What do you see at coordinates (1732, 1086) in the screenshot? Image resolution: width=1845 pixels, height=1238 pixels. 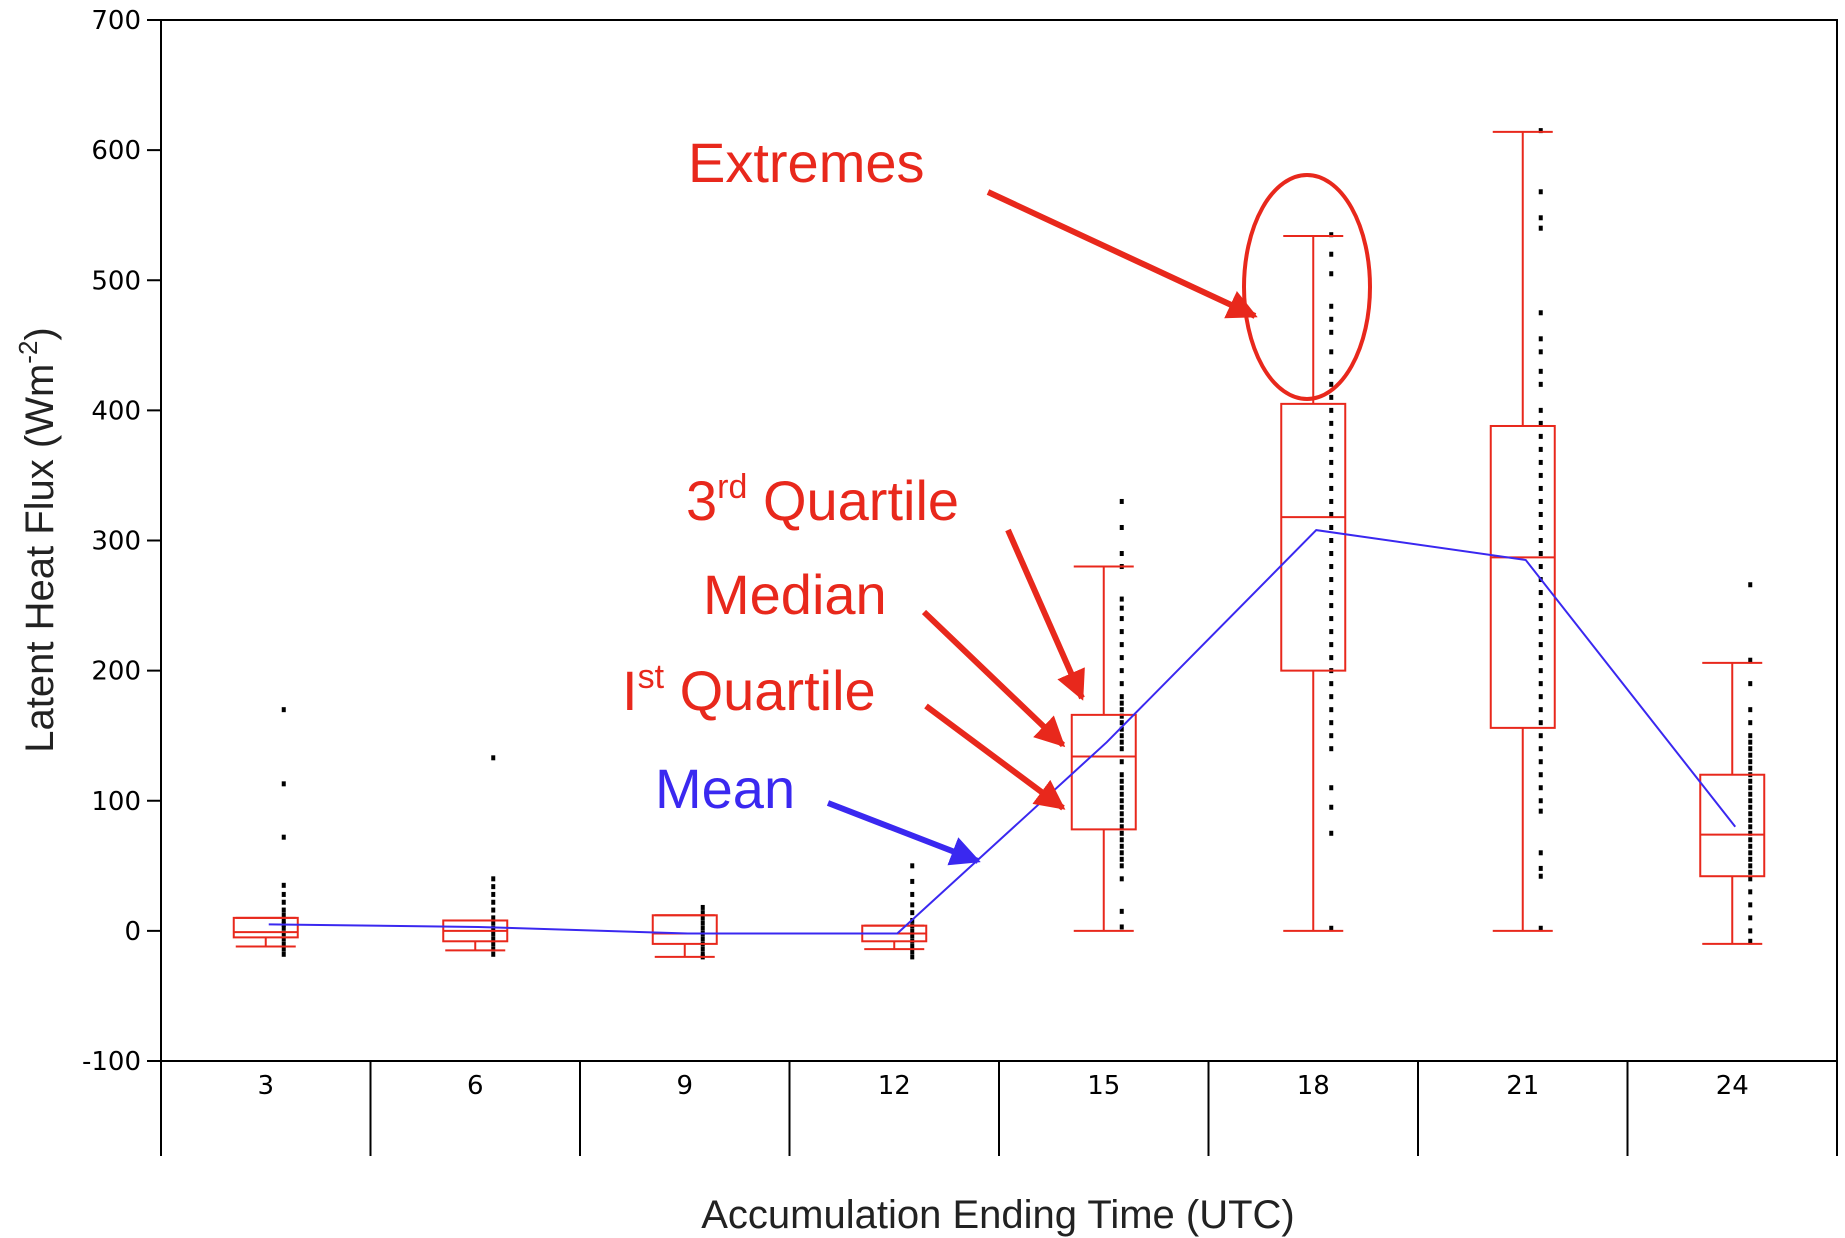 I see `x-tick-label: 24` at bounding box center [1732, 1086].